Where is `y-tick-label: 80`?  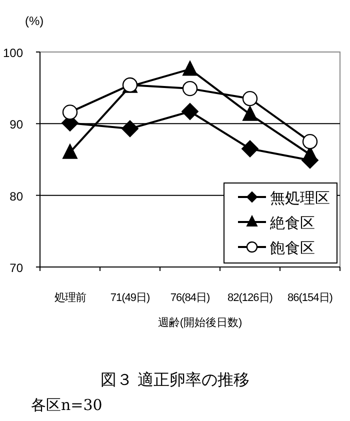
y-tick-label: 80 is located at coordinates (17, 196).